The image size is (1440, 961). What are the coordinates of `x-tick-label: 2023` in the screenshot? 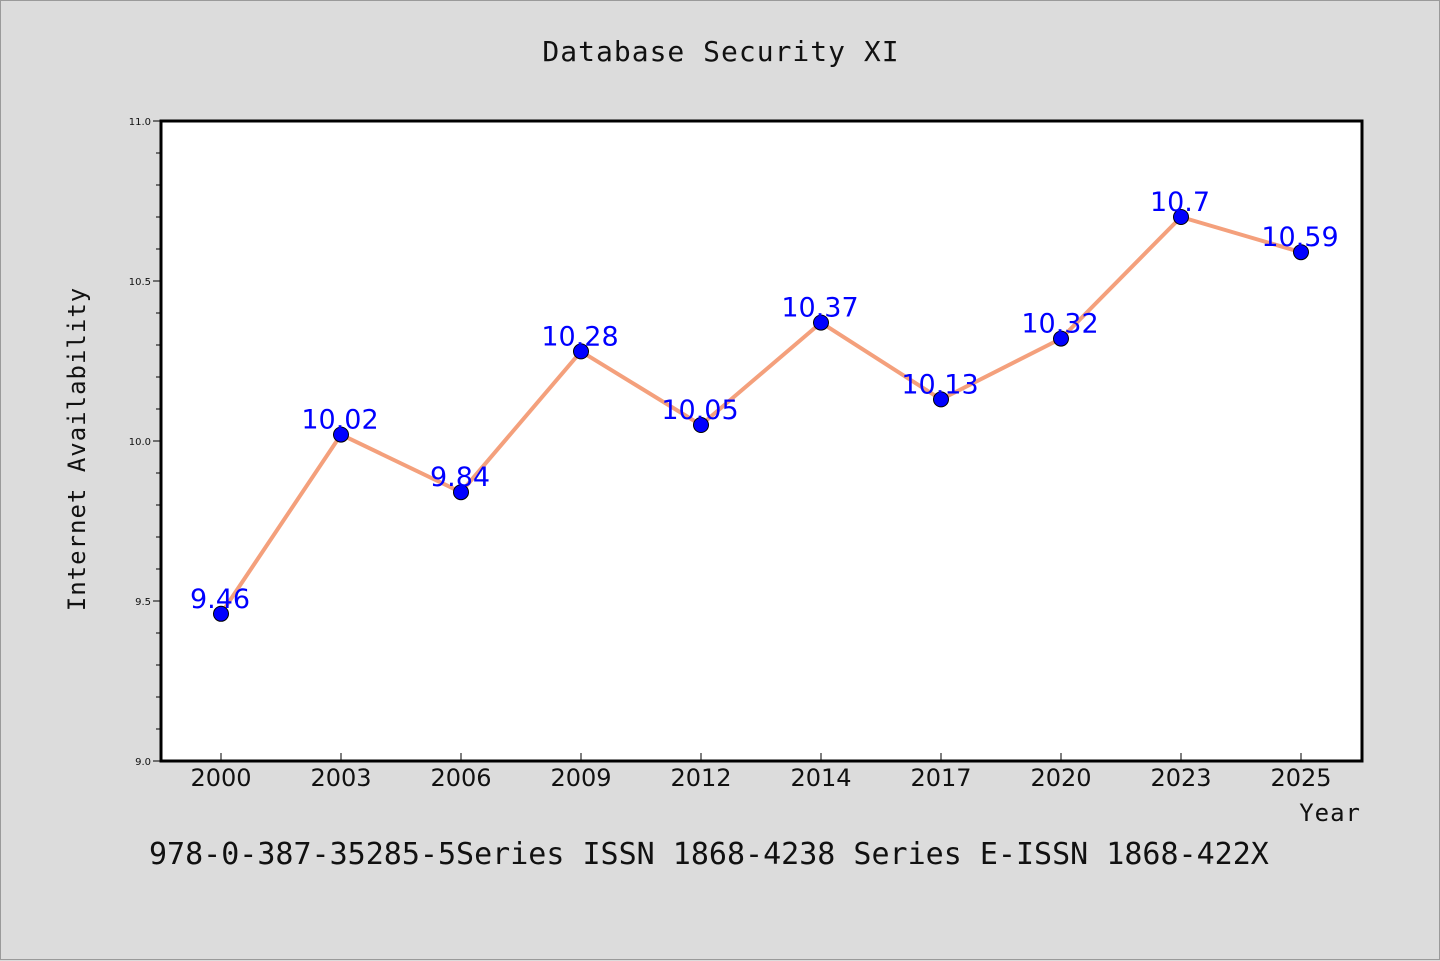 It's located at (1180, 778).